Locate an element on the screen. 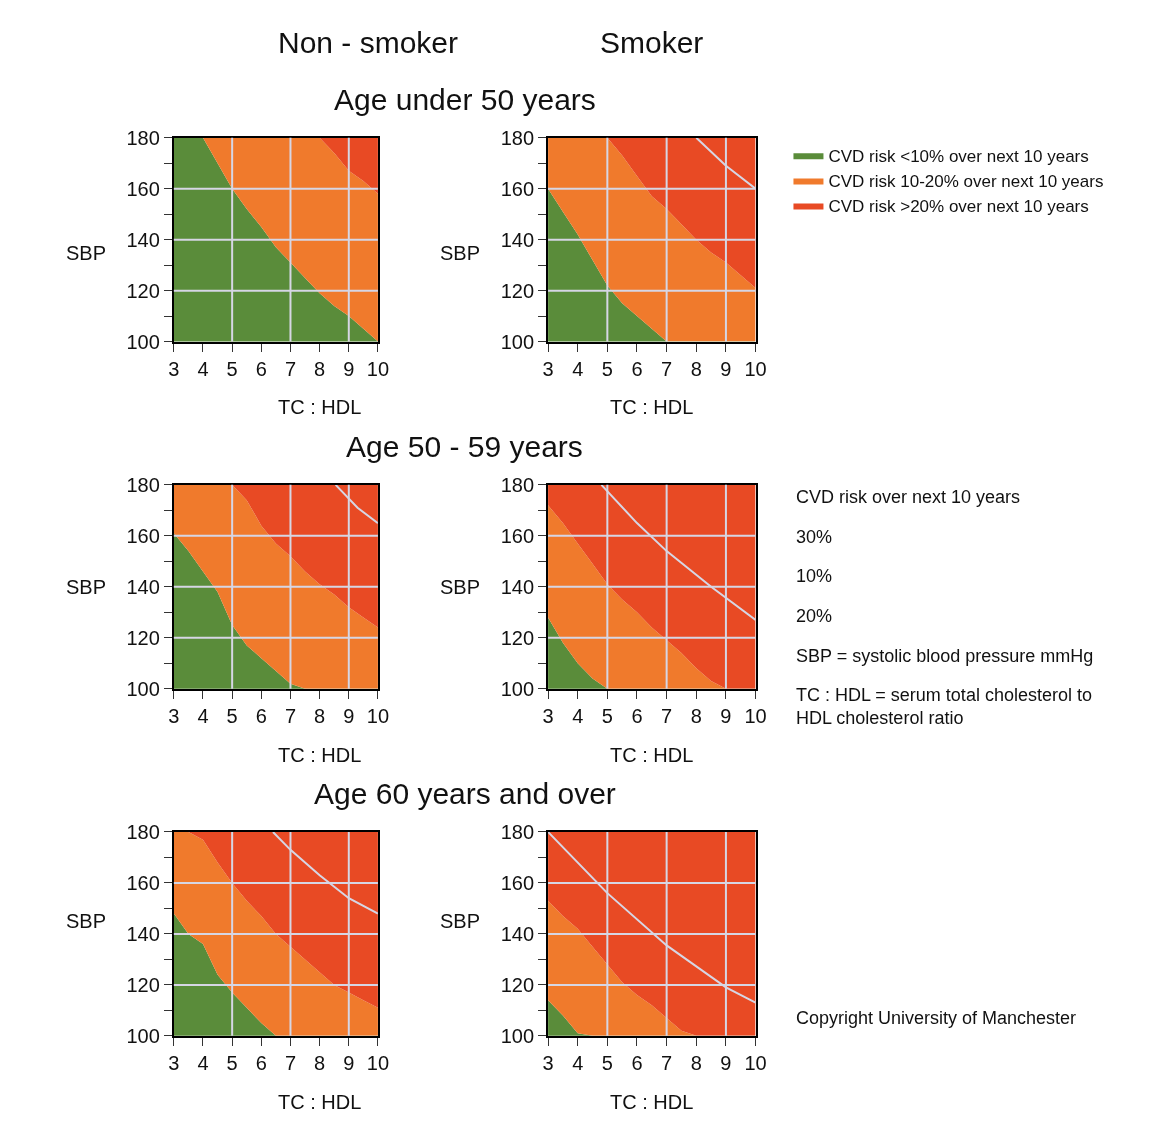 Image resolution: width=1151 pixels, height=1124 pixels. text: Age 50 - 59 years is located at coordinates (464, 446).